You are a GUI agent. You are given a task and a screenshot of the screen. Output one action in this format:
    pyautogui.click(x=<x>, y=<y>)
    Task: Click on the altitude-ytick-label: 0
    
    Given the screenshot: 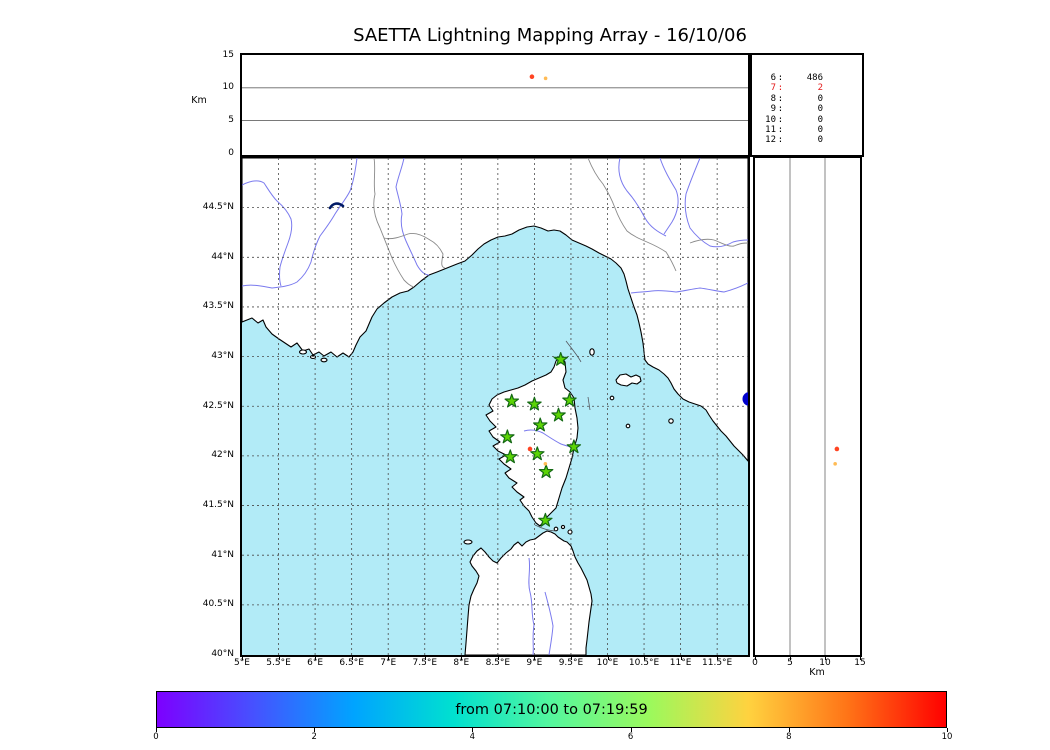 What is the action you would take?
    pyautogui.click(x=231, y=152)
    